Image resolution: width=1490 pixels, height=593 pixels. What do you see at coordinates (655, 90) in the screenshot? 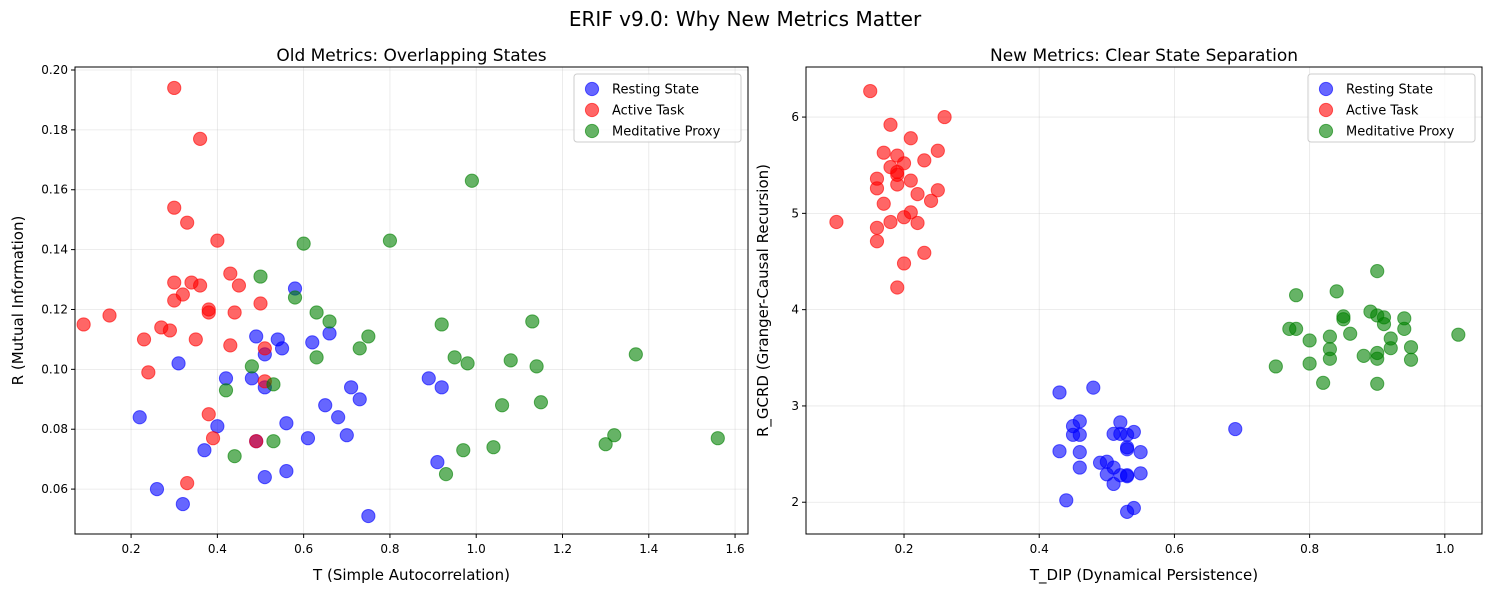
I see `panel-0-legend-label-0: Resting State` at bounding box center [655, 90].